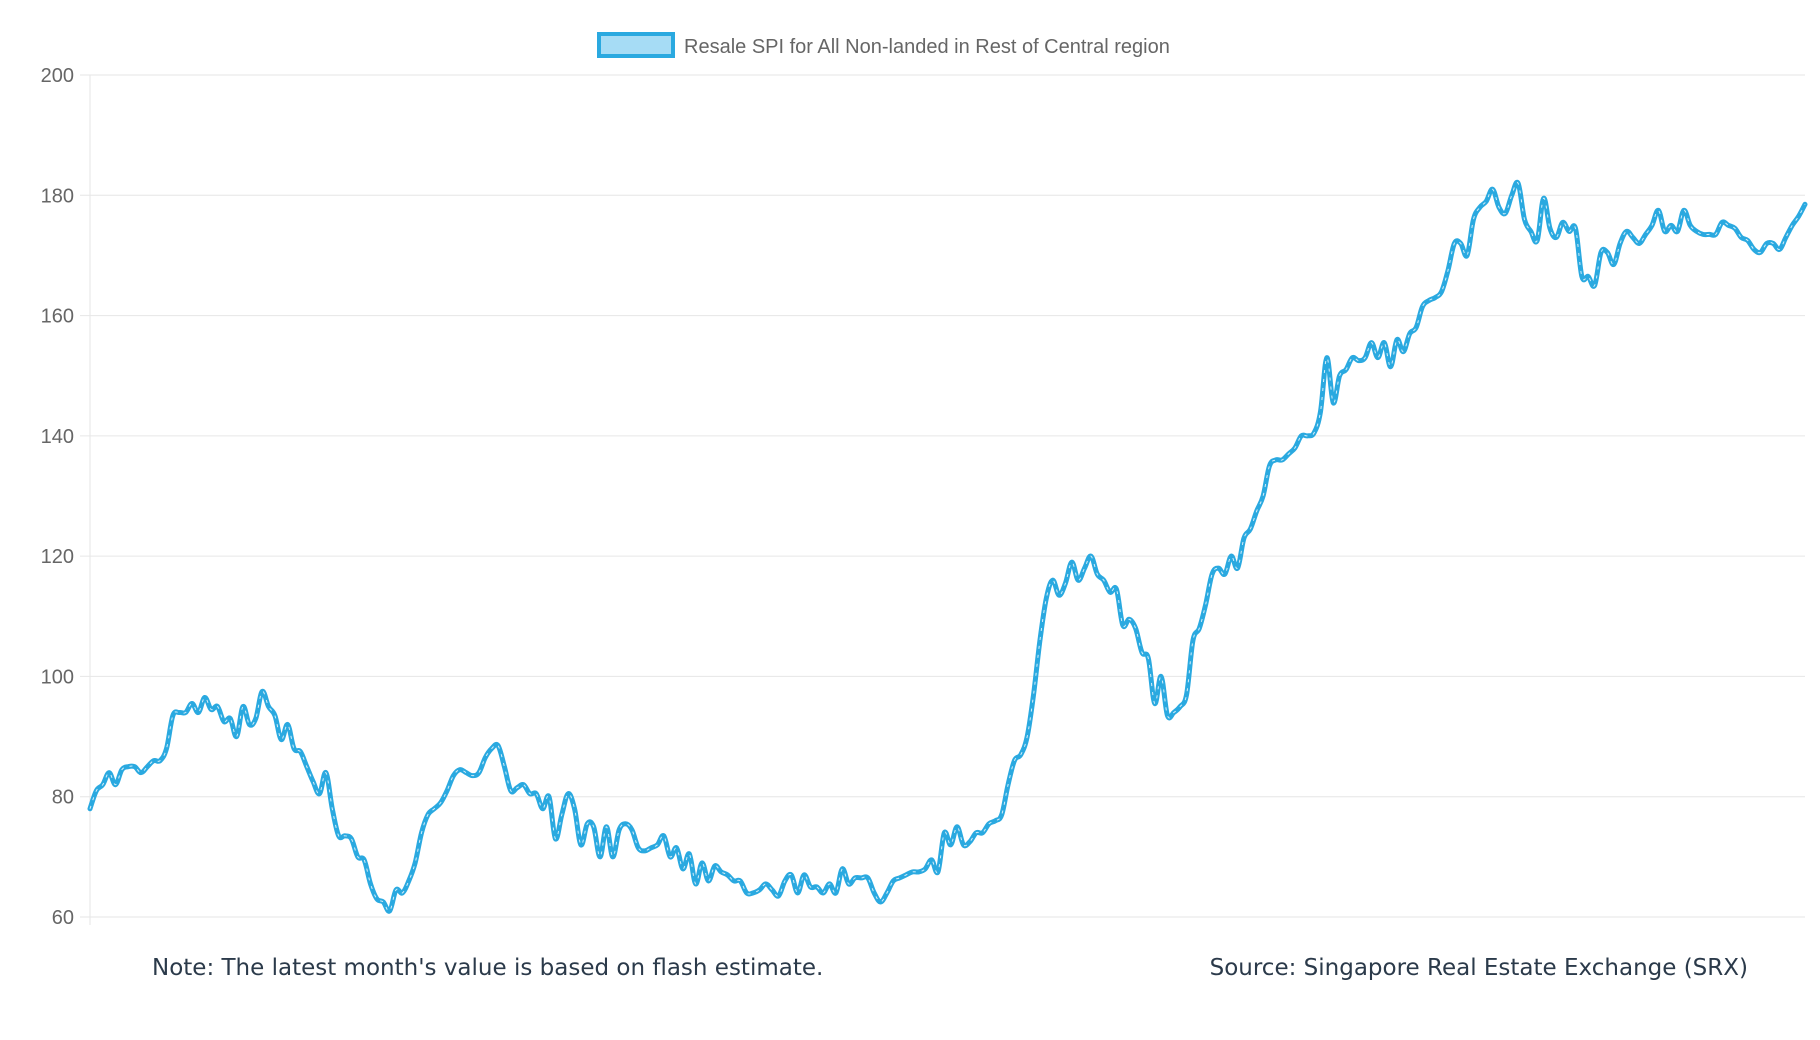 The image size is (1820, 1040). Describe the element at coordinates (57, 196) in the screenshot. I see `y-tick-label-180: 180` at that location.